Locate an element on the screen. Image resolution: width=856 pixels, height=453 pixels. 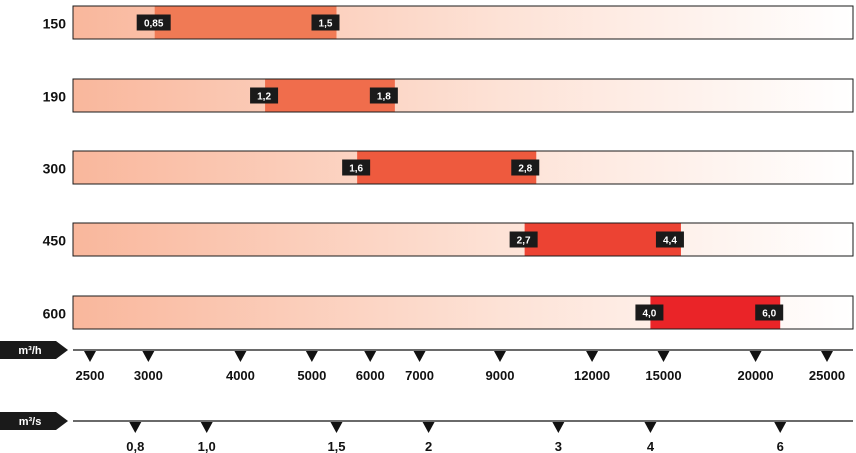
range-end-label: 6,0 is located at coordinates (769, 312).